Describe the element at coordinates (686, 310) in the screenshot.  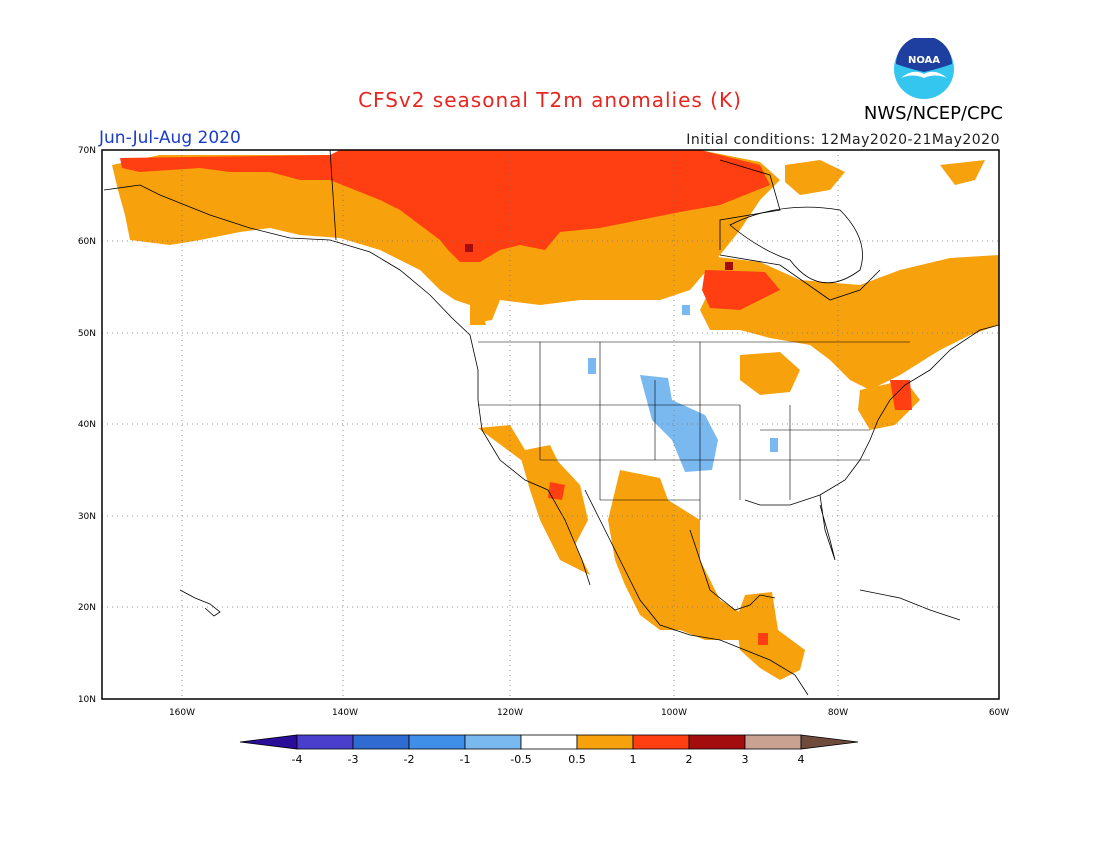
I see `anomaly-region-superior` at that location.